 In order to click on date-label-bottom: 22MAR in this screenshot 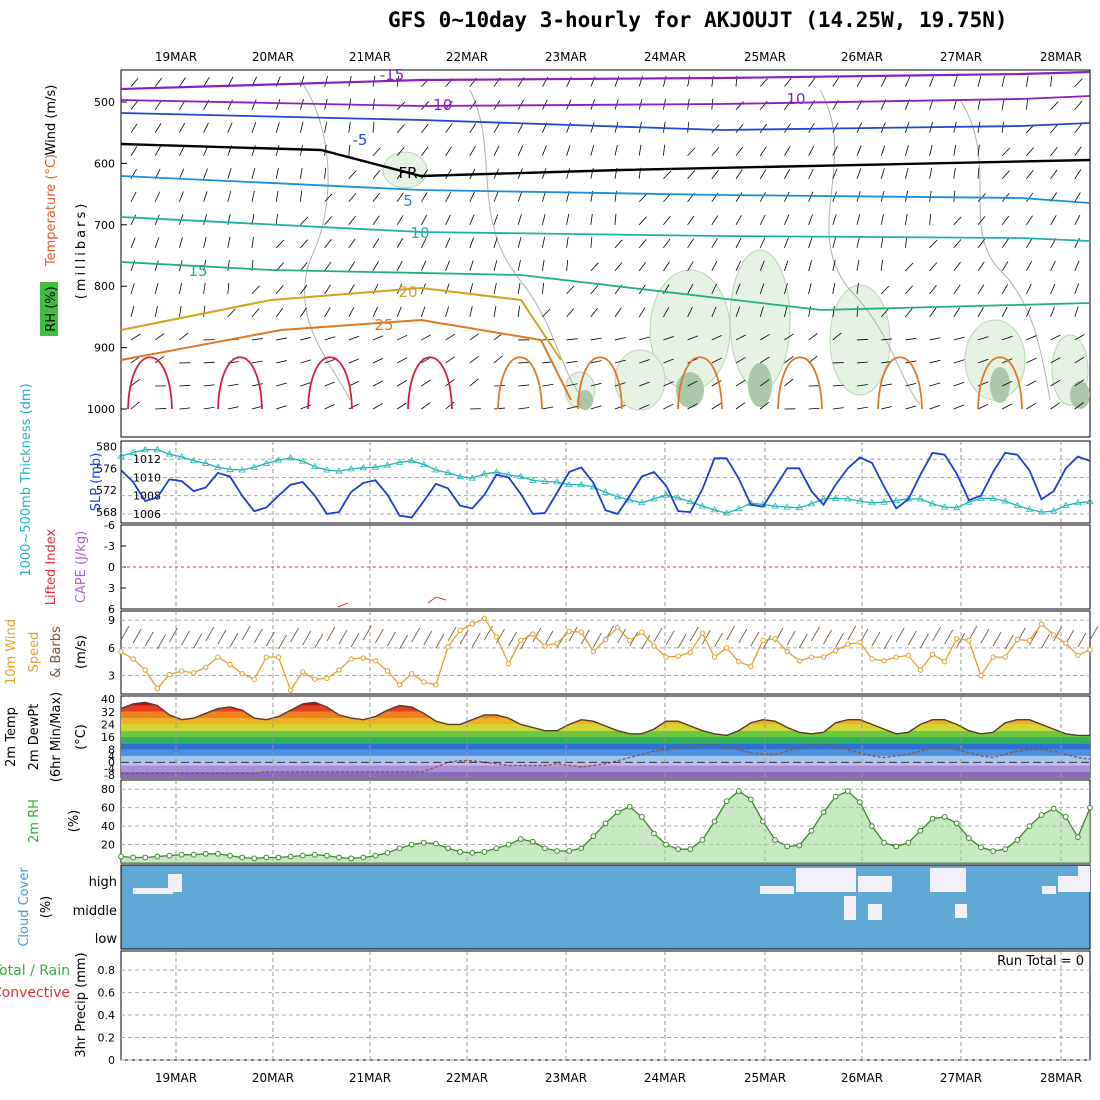, I will do `click(467, 1078)`.